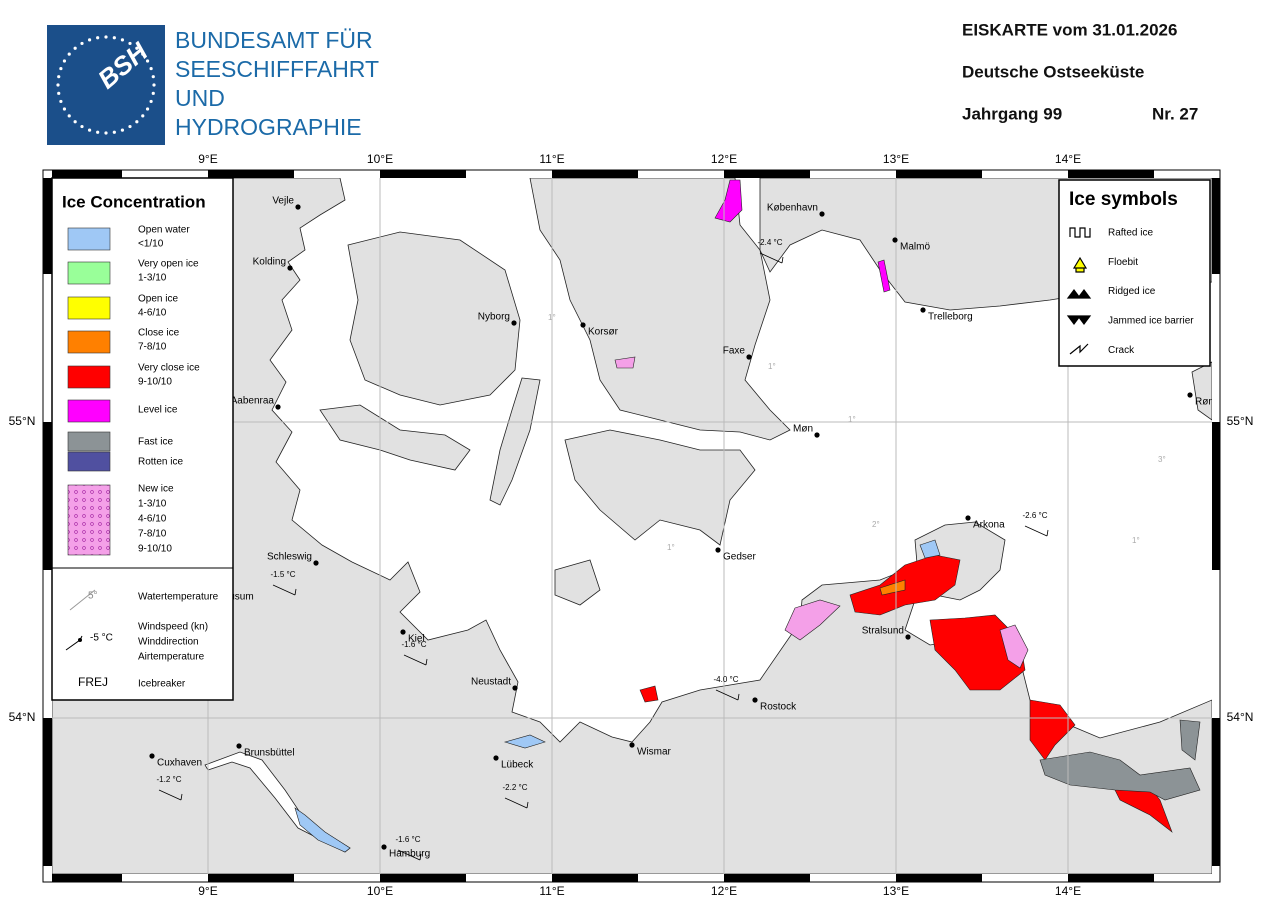  What do you see at coordinates (770, 242) in the screenshot?
I see `air-temperature: -2.4 °C` at bounding box center [770, 242].